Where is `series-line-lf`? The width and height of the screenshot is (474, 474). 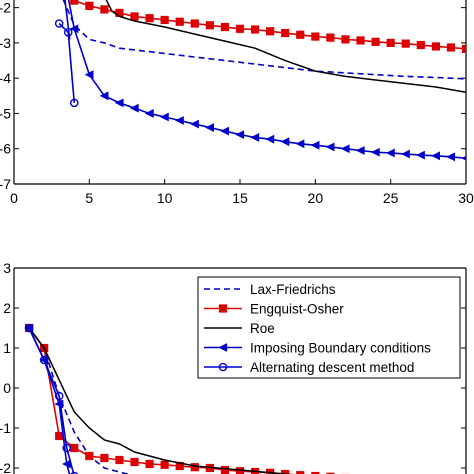
series-line-lf is located at coordinates (264, 40).